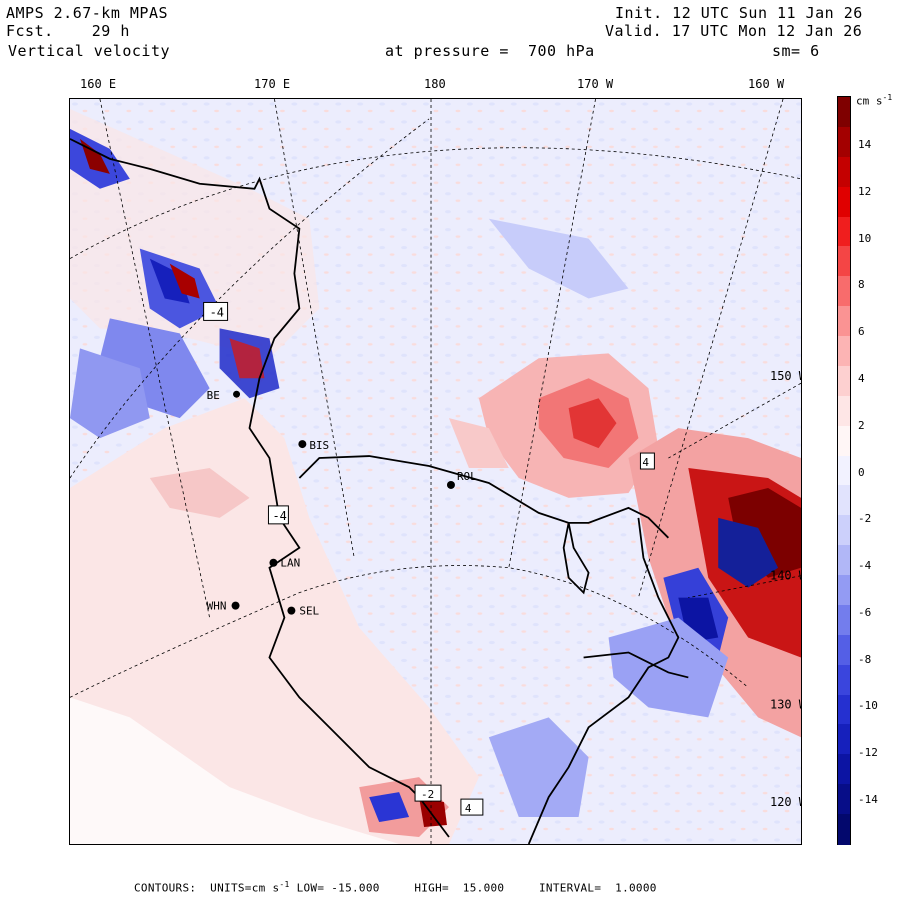 Image resolution: width=900 pixels, height=900 pixels. I want to click on smoothing: sm= 6, so click(796, 51).